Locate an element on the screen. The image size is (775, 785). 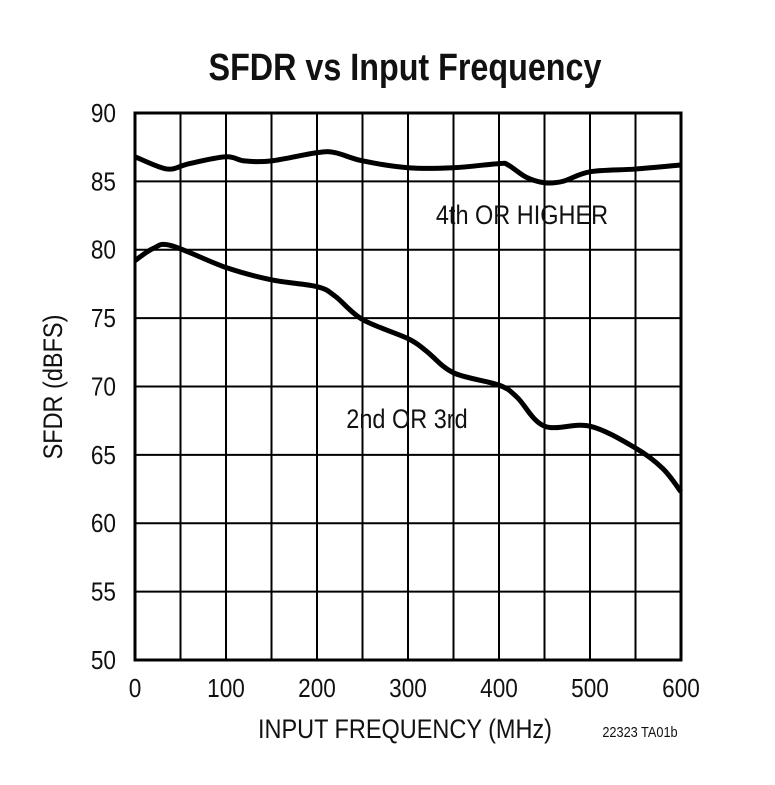
x-tick-label: 0 is located at coordinates (135, 689).